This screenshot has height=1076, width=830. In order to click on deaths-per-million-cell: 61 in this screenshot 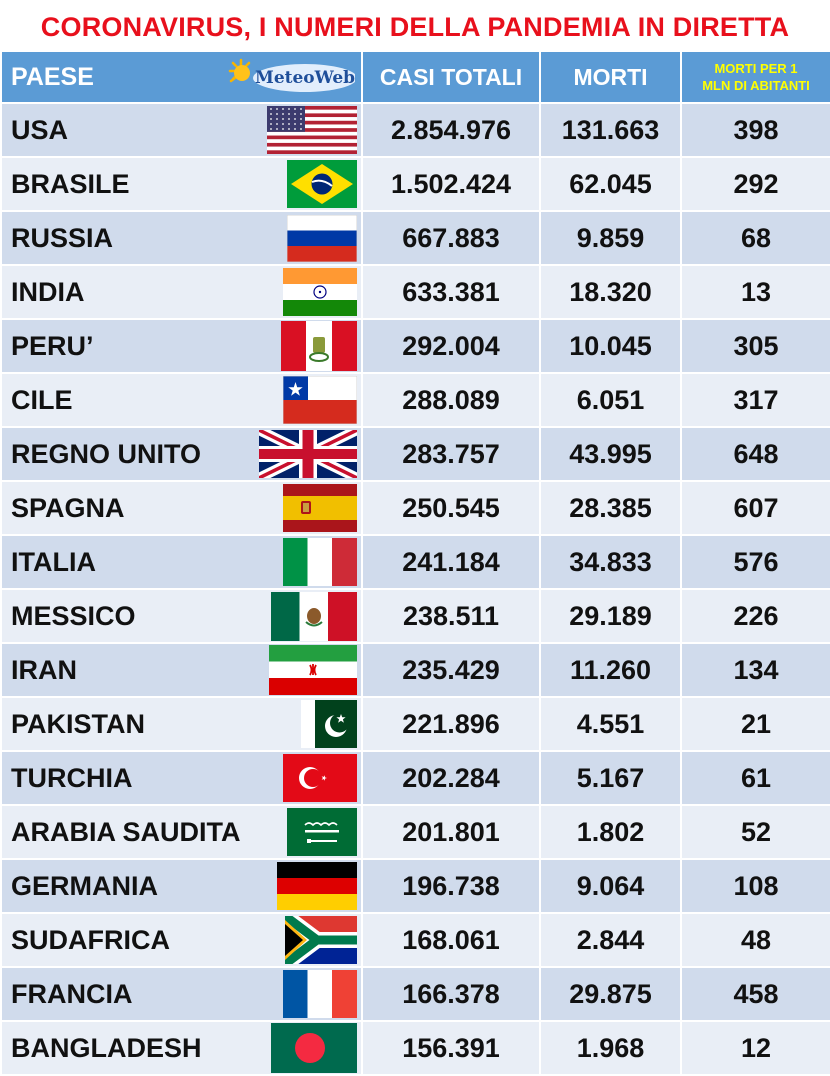, I will do `click(755, 778)`.